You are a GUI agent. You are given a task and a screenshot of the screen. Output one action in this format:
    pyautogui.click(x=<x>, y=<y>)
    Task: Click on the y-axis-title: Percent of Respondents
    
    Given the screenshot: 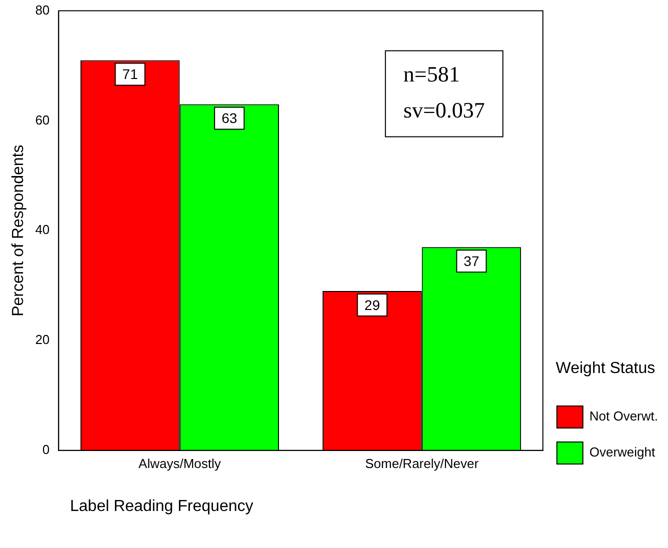 What is the action you would take?
    pyautogui.click(x=19, y=230)
    